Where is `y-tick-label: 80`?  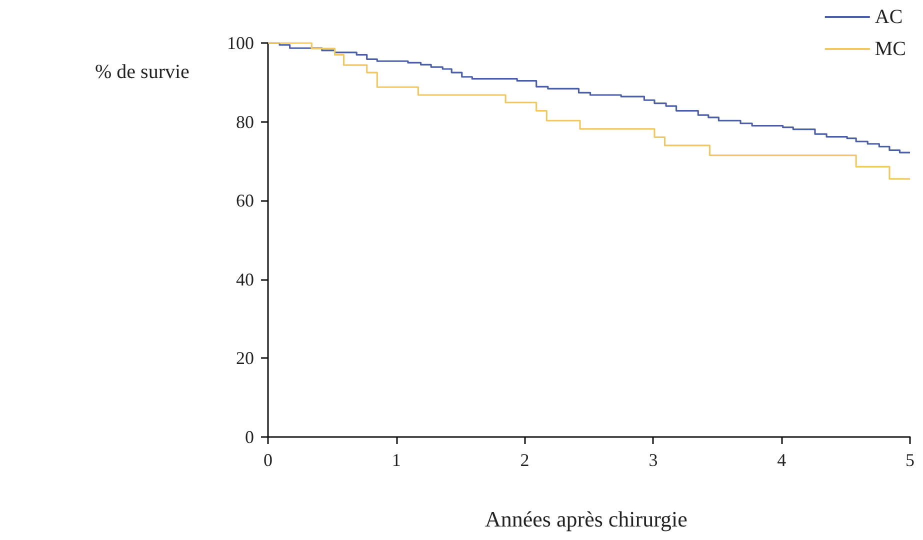 y-tick-label: 80 is located at coordinates (245, 122).